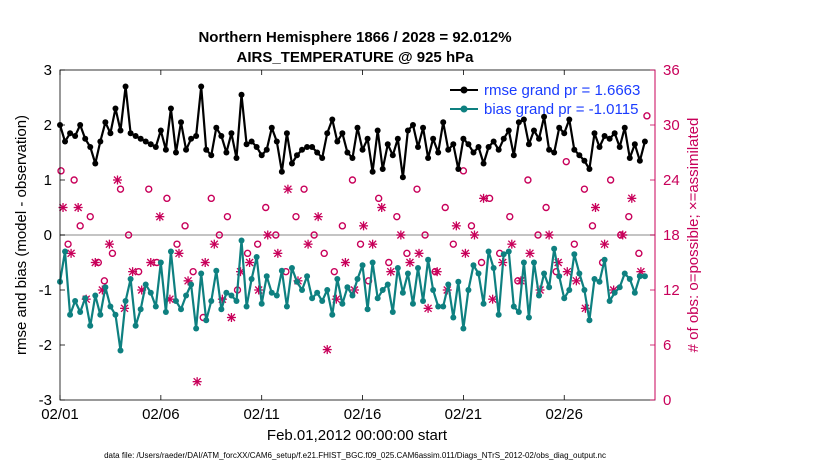  Describe the element at coordinates (52, 235) in the screenshot. I see `y-axis: -3 -2 -1 0 1 2 3` at that location.